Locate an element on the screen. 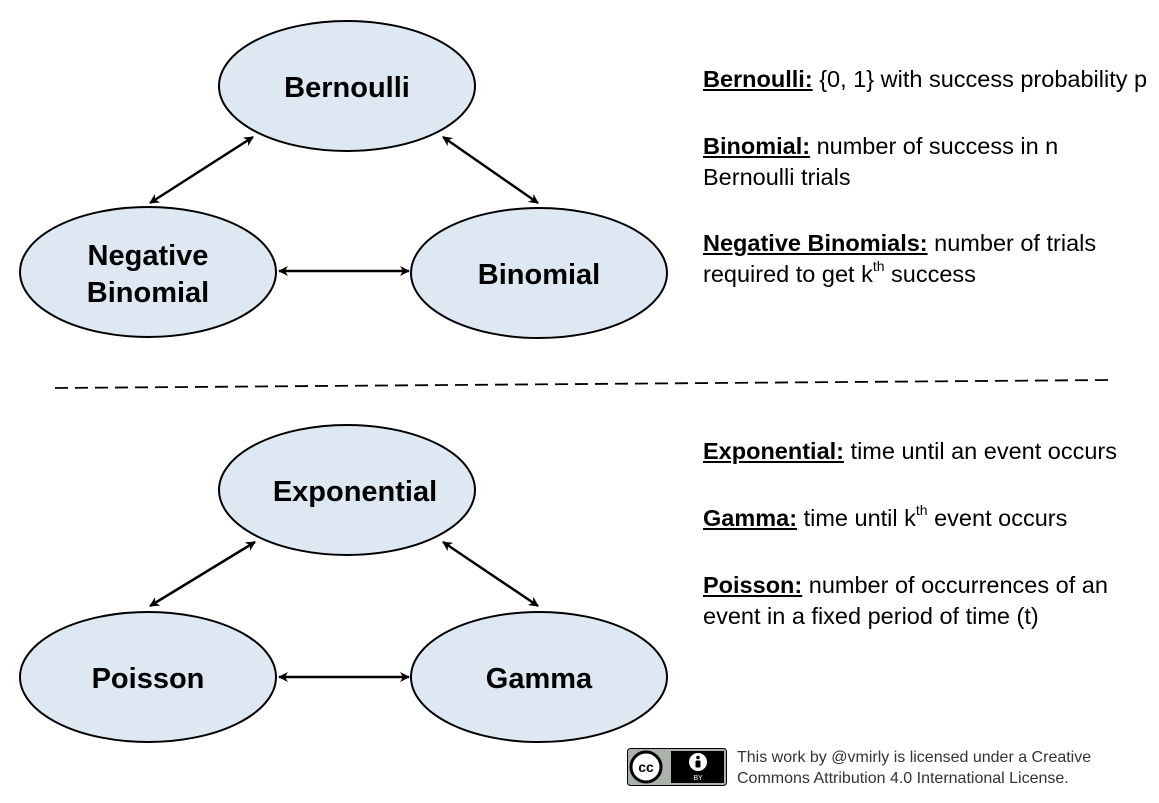 This screenshot has height=803, width=1159. definition-term: Bernoulli: is located at coordinates (758, 79).